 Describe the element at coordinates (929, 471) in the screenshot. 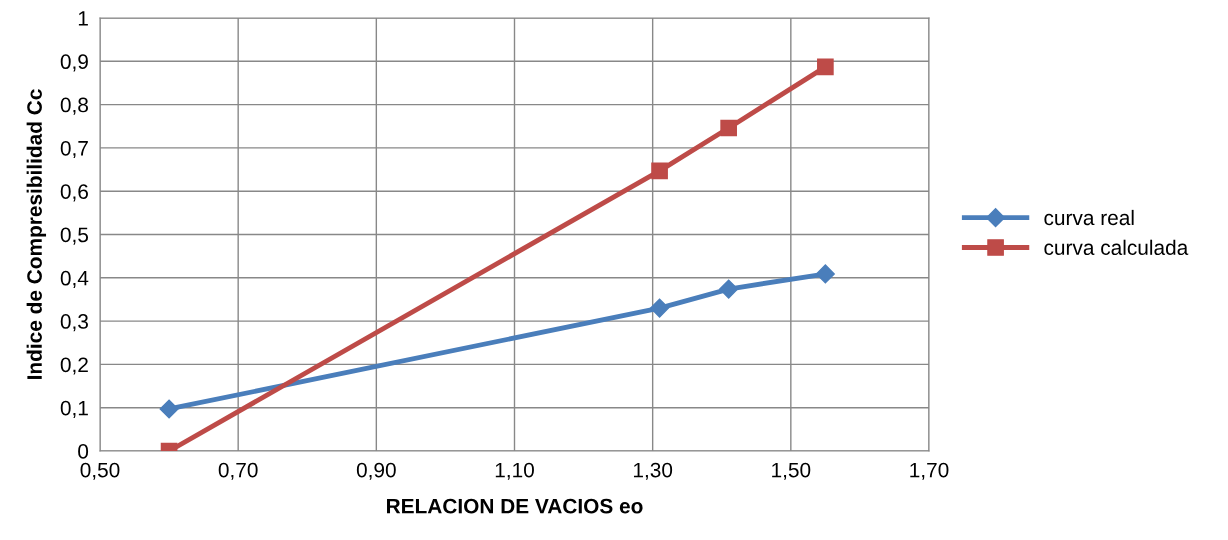

I see `x-tick-label: 1,70` at that location.